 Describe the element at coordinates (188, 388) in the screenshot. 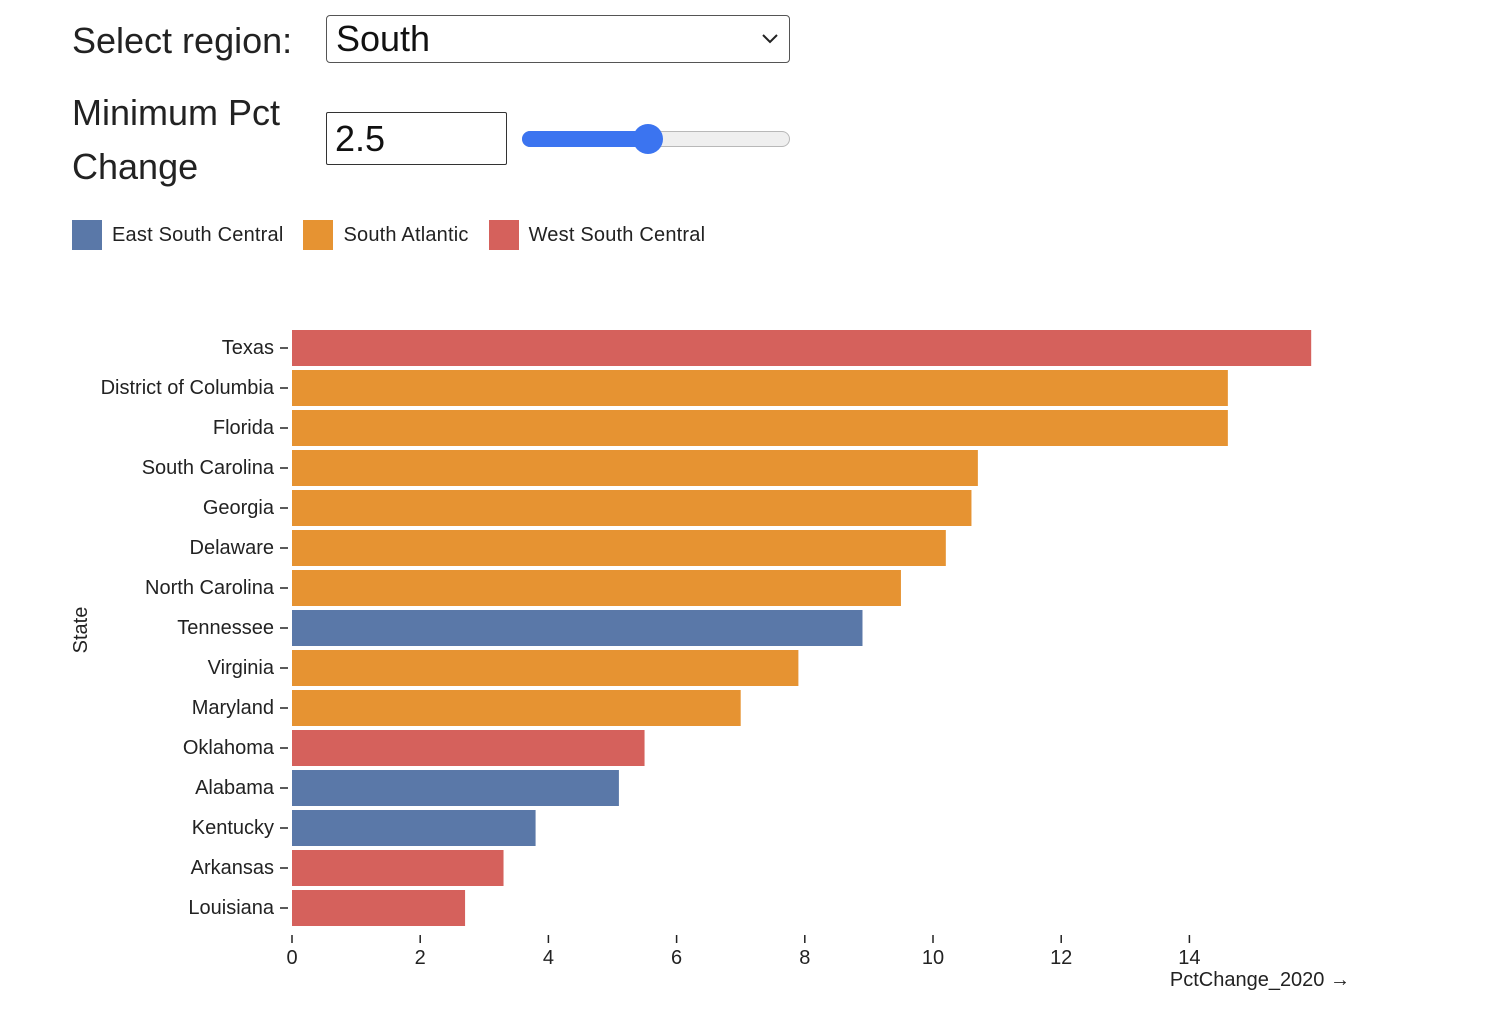

I see `y-tick-label: District of Columbia` at that location.